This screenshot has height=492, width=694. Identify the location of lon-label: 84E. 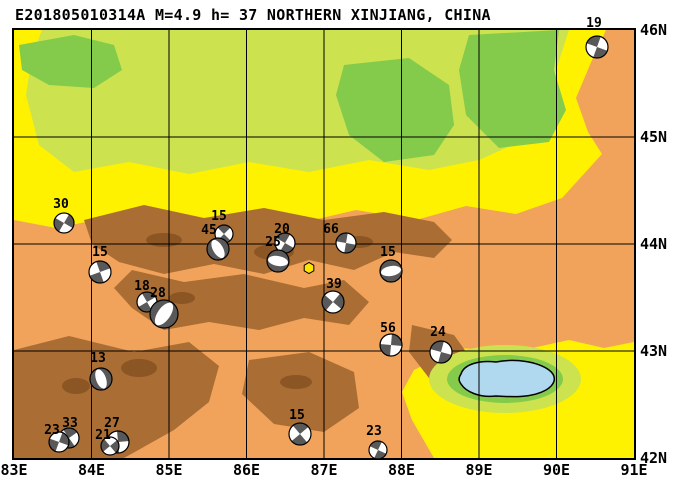
(91, 470).